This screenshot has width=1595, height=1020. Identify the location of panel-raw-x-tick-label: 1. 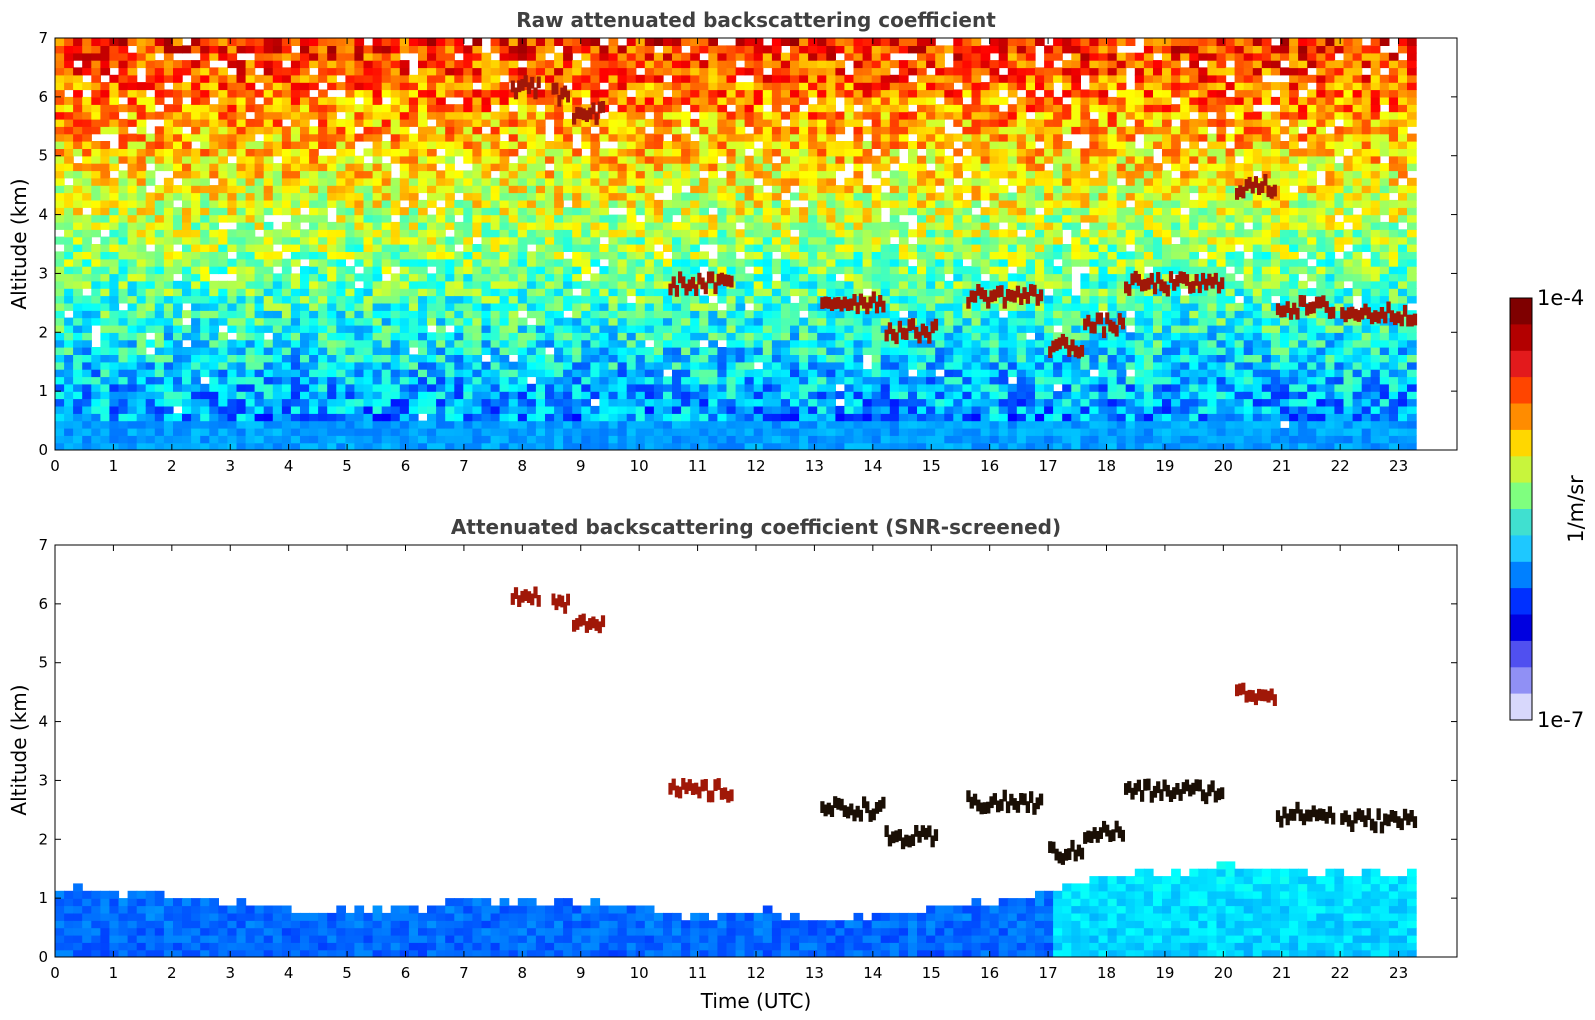
(114, 466).